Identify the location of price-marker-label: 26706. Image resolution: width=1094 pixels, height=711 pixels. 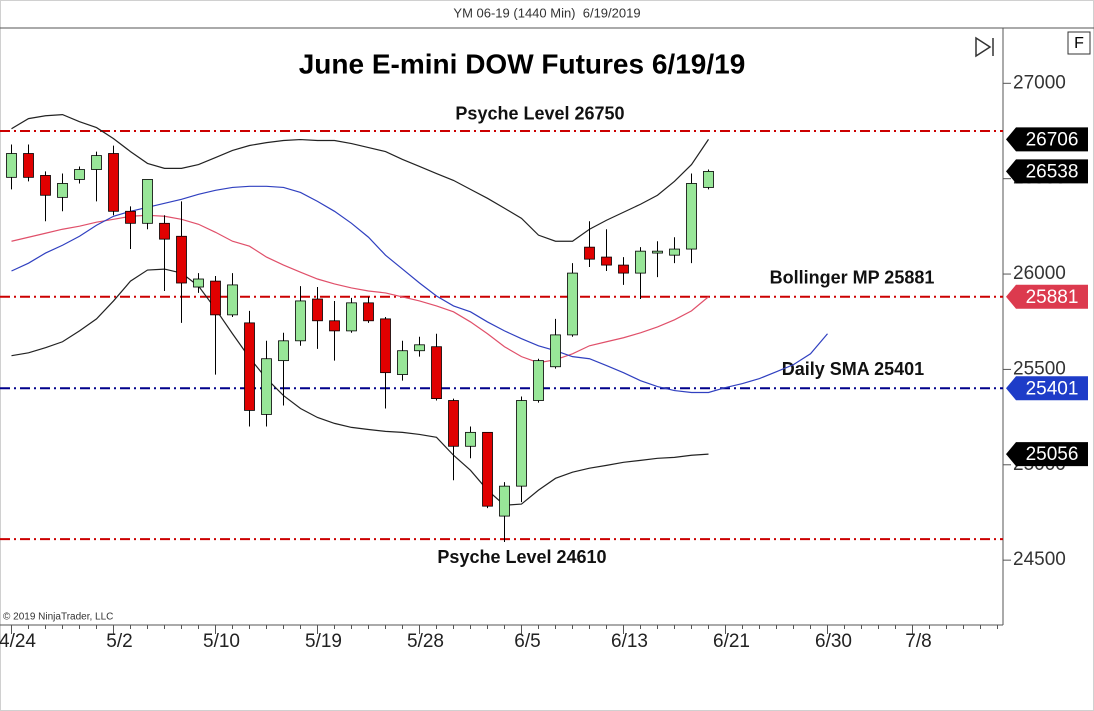
(1052, 139).